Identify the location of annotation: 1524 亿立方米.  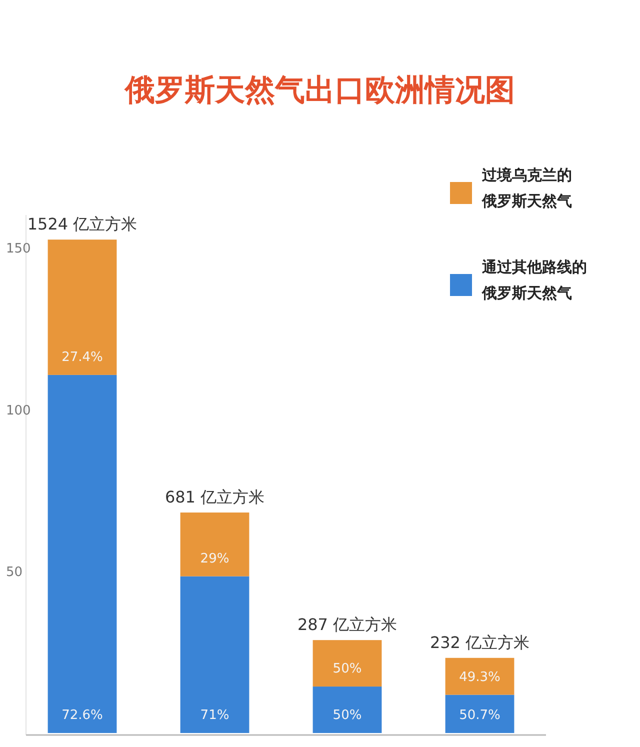
(82, 224).